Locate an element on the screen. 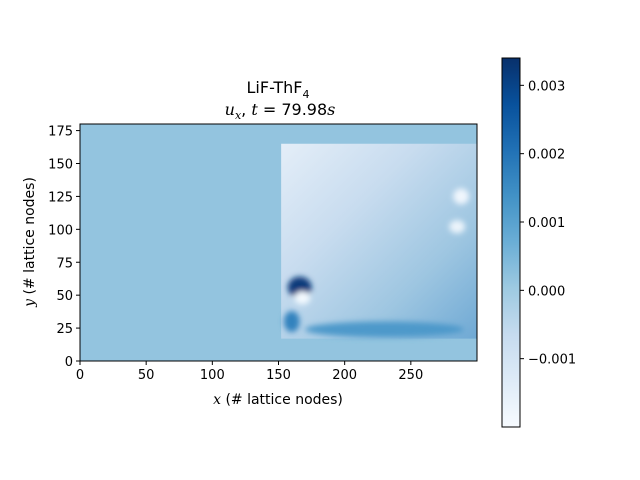 This screenshot has height=480, width=640. heatmap-feature-right-eddy is located at coordinates (457, 227).